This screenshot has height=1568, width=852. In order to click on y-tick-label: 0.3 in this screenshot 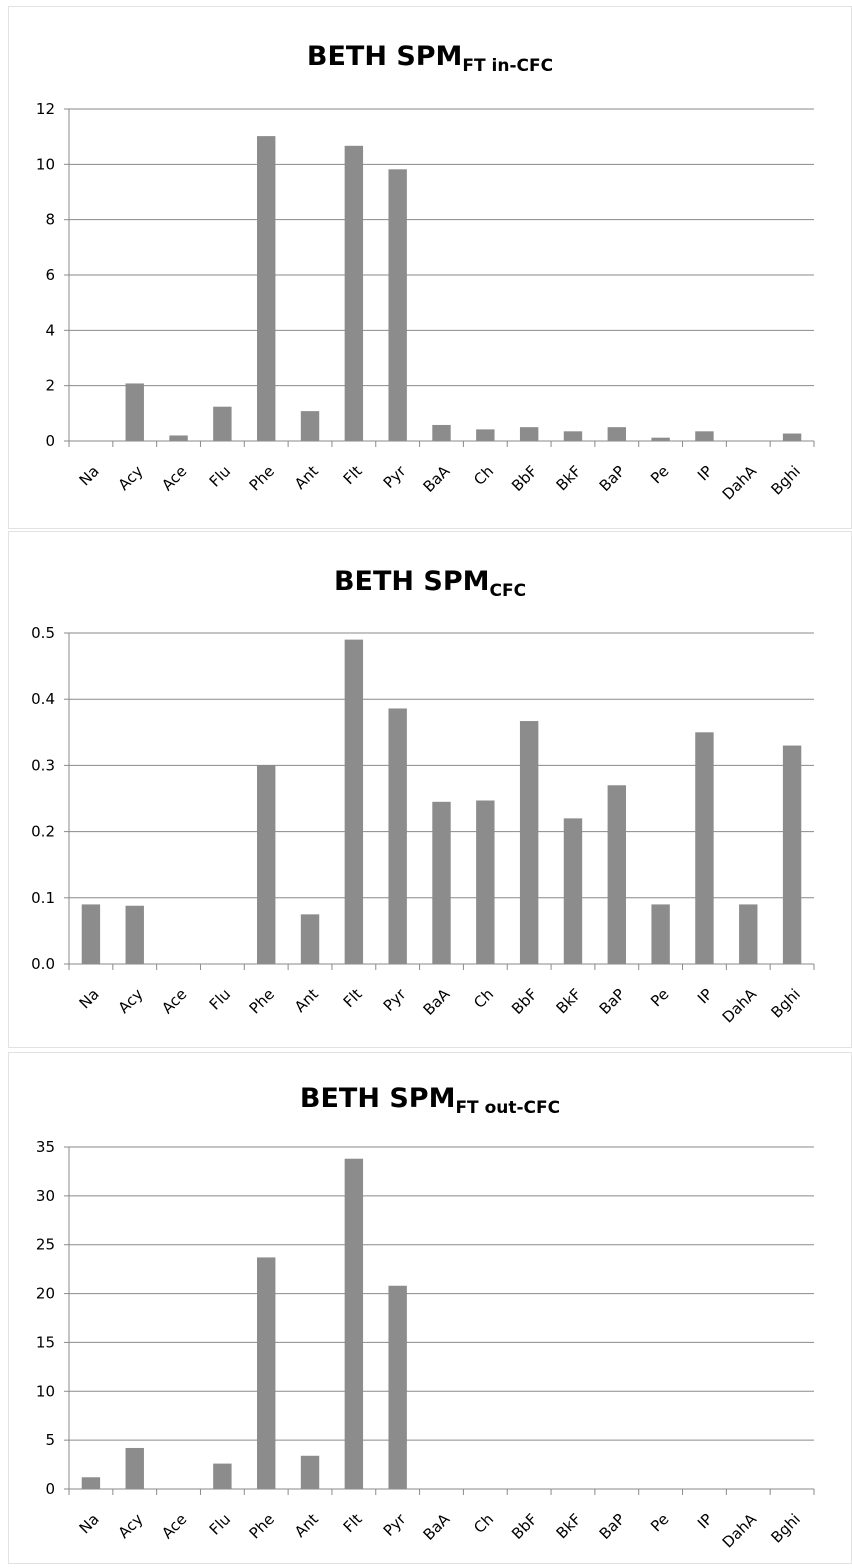, I will do `click(43, 765)`.